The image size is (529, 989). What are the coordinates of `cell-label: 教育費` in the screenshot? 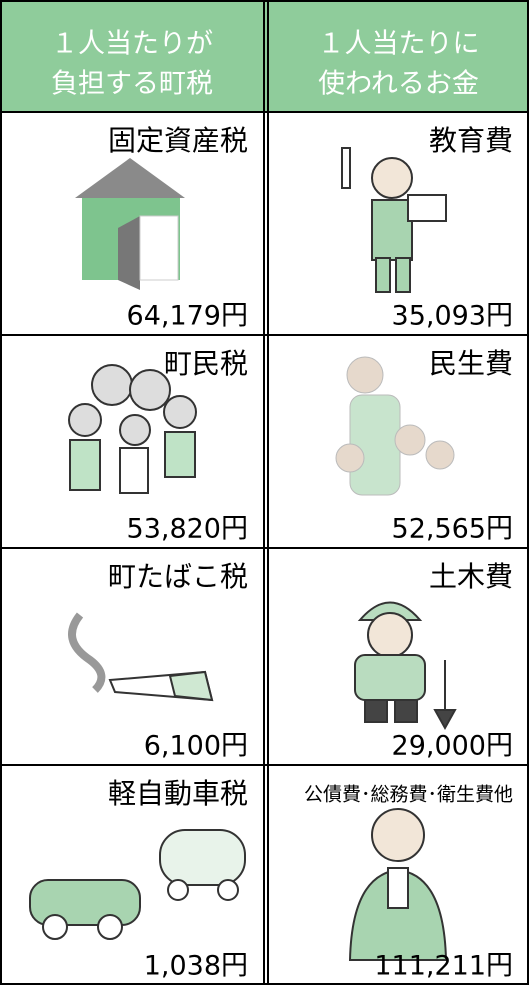 It's located at (471, 140).